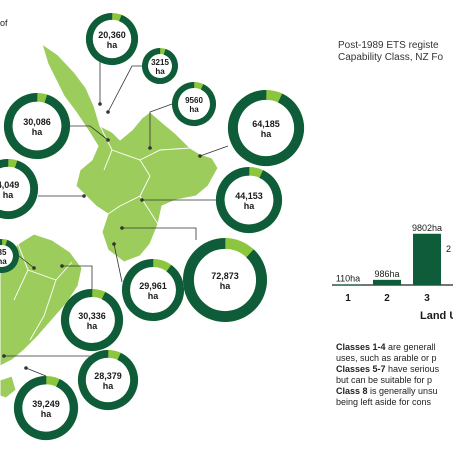 This screenshot has width=453, height=453. What do you see at coordinates (153, 286) in the screenshot?
I see `region-value-label: 29,961` at bounding box center [153, 286].